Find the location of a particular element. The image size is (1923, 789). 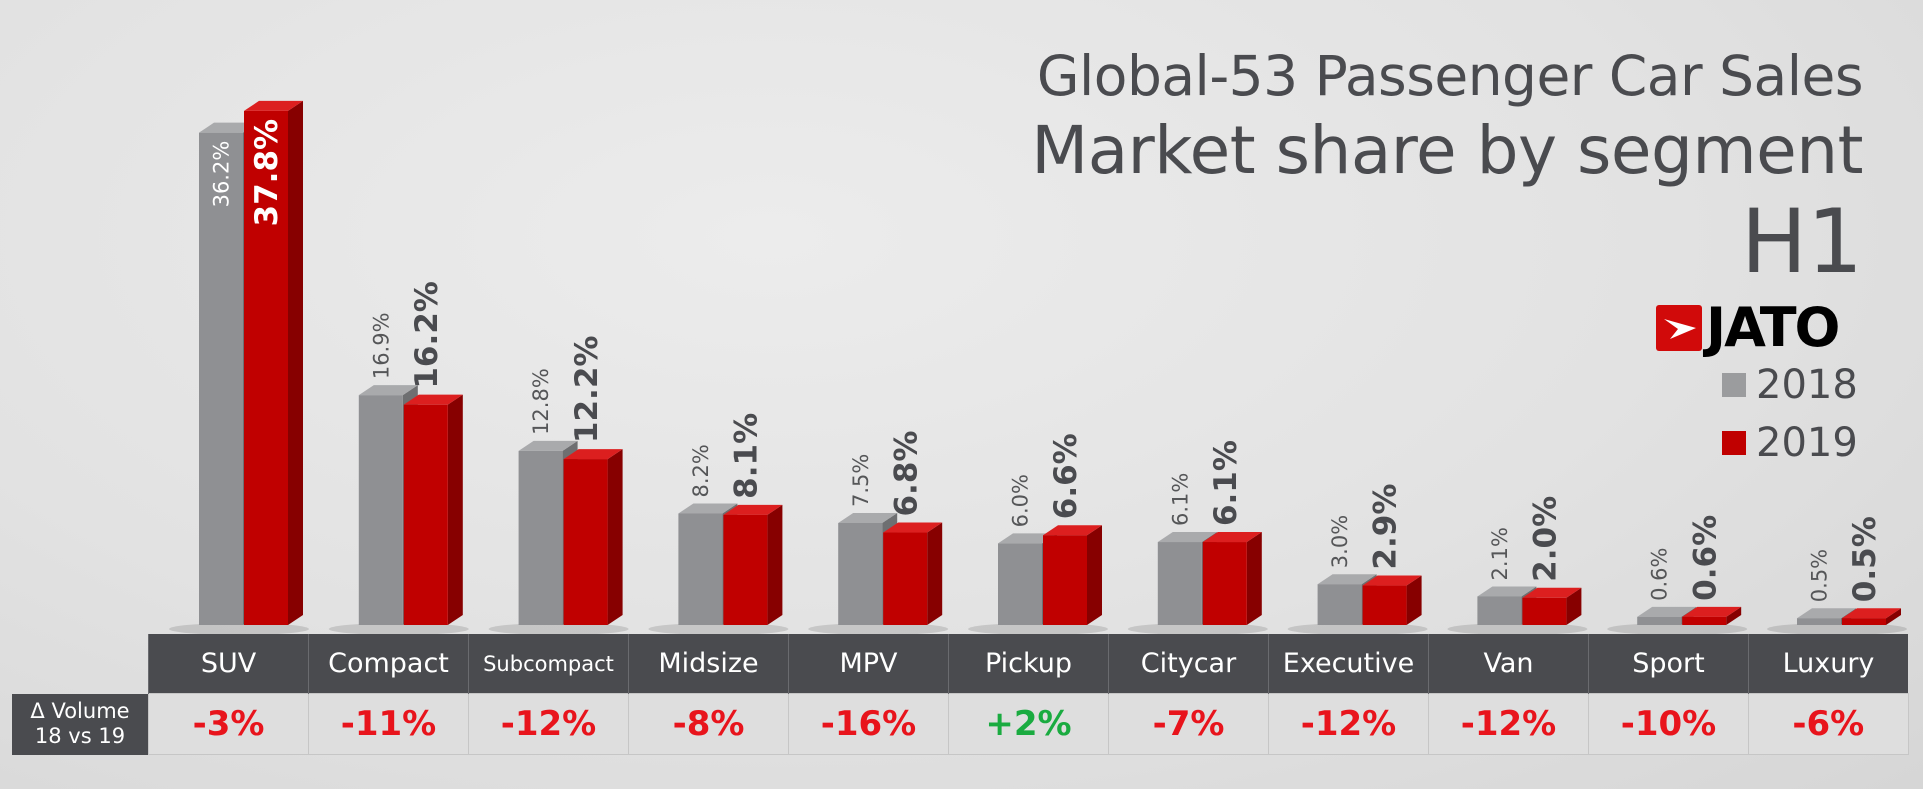

segment-header-mpv: MPV is located at coordinates (868, 664).